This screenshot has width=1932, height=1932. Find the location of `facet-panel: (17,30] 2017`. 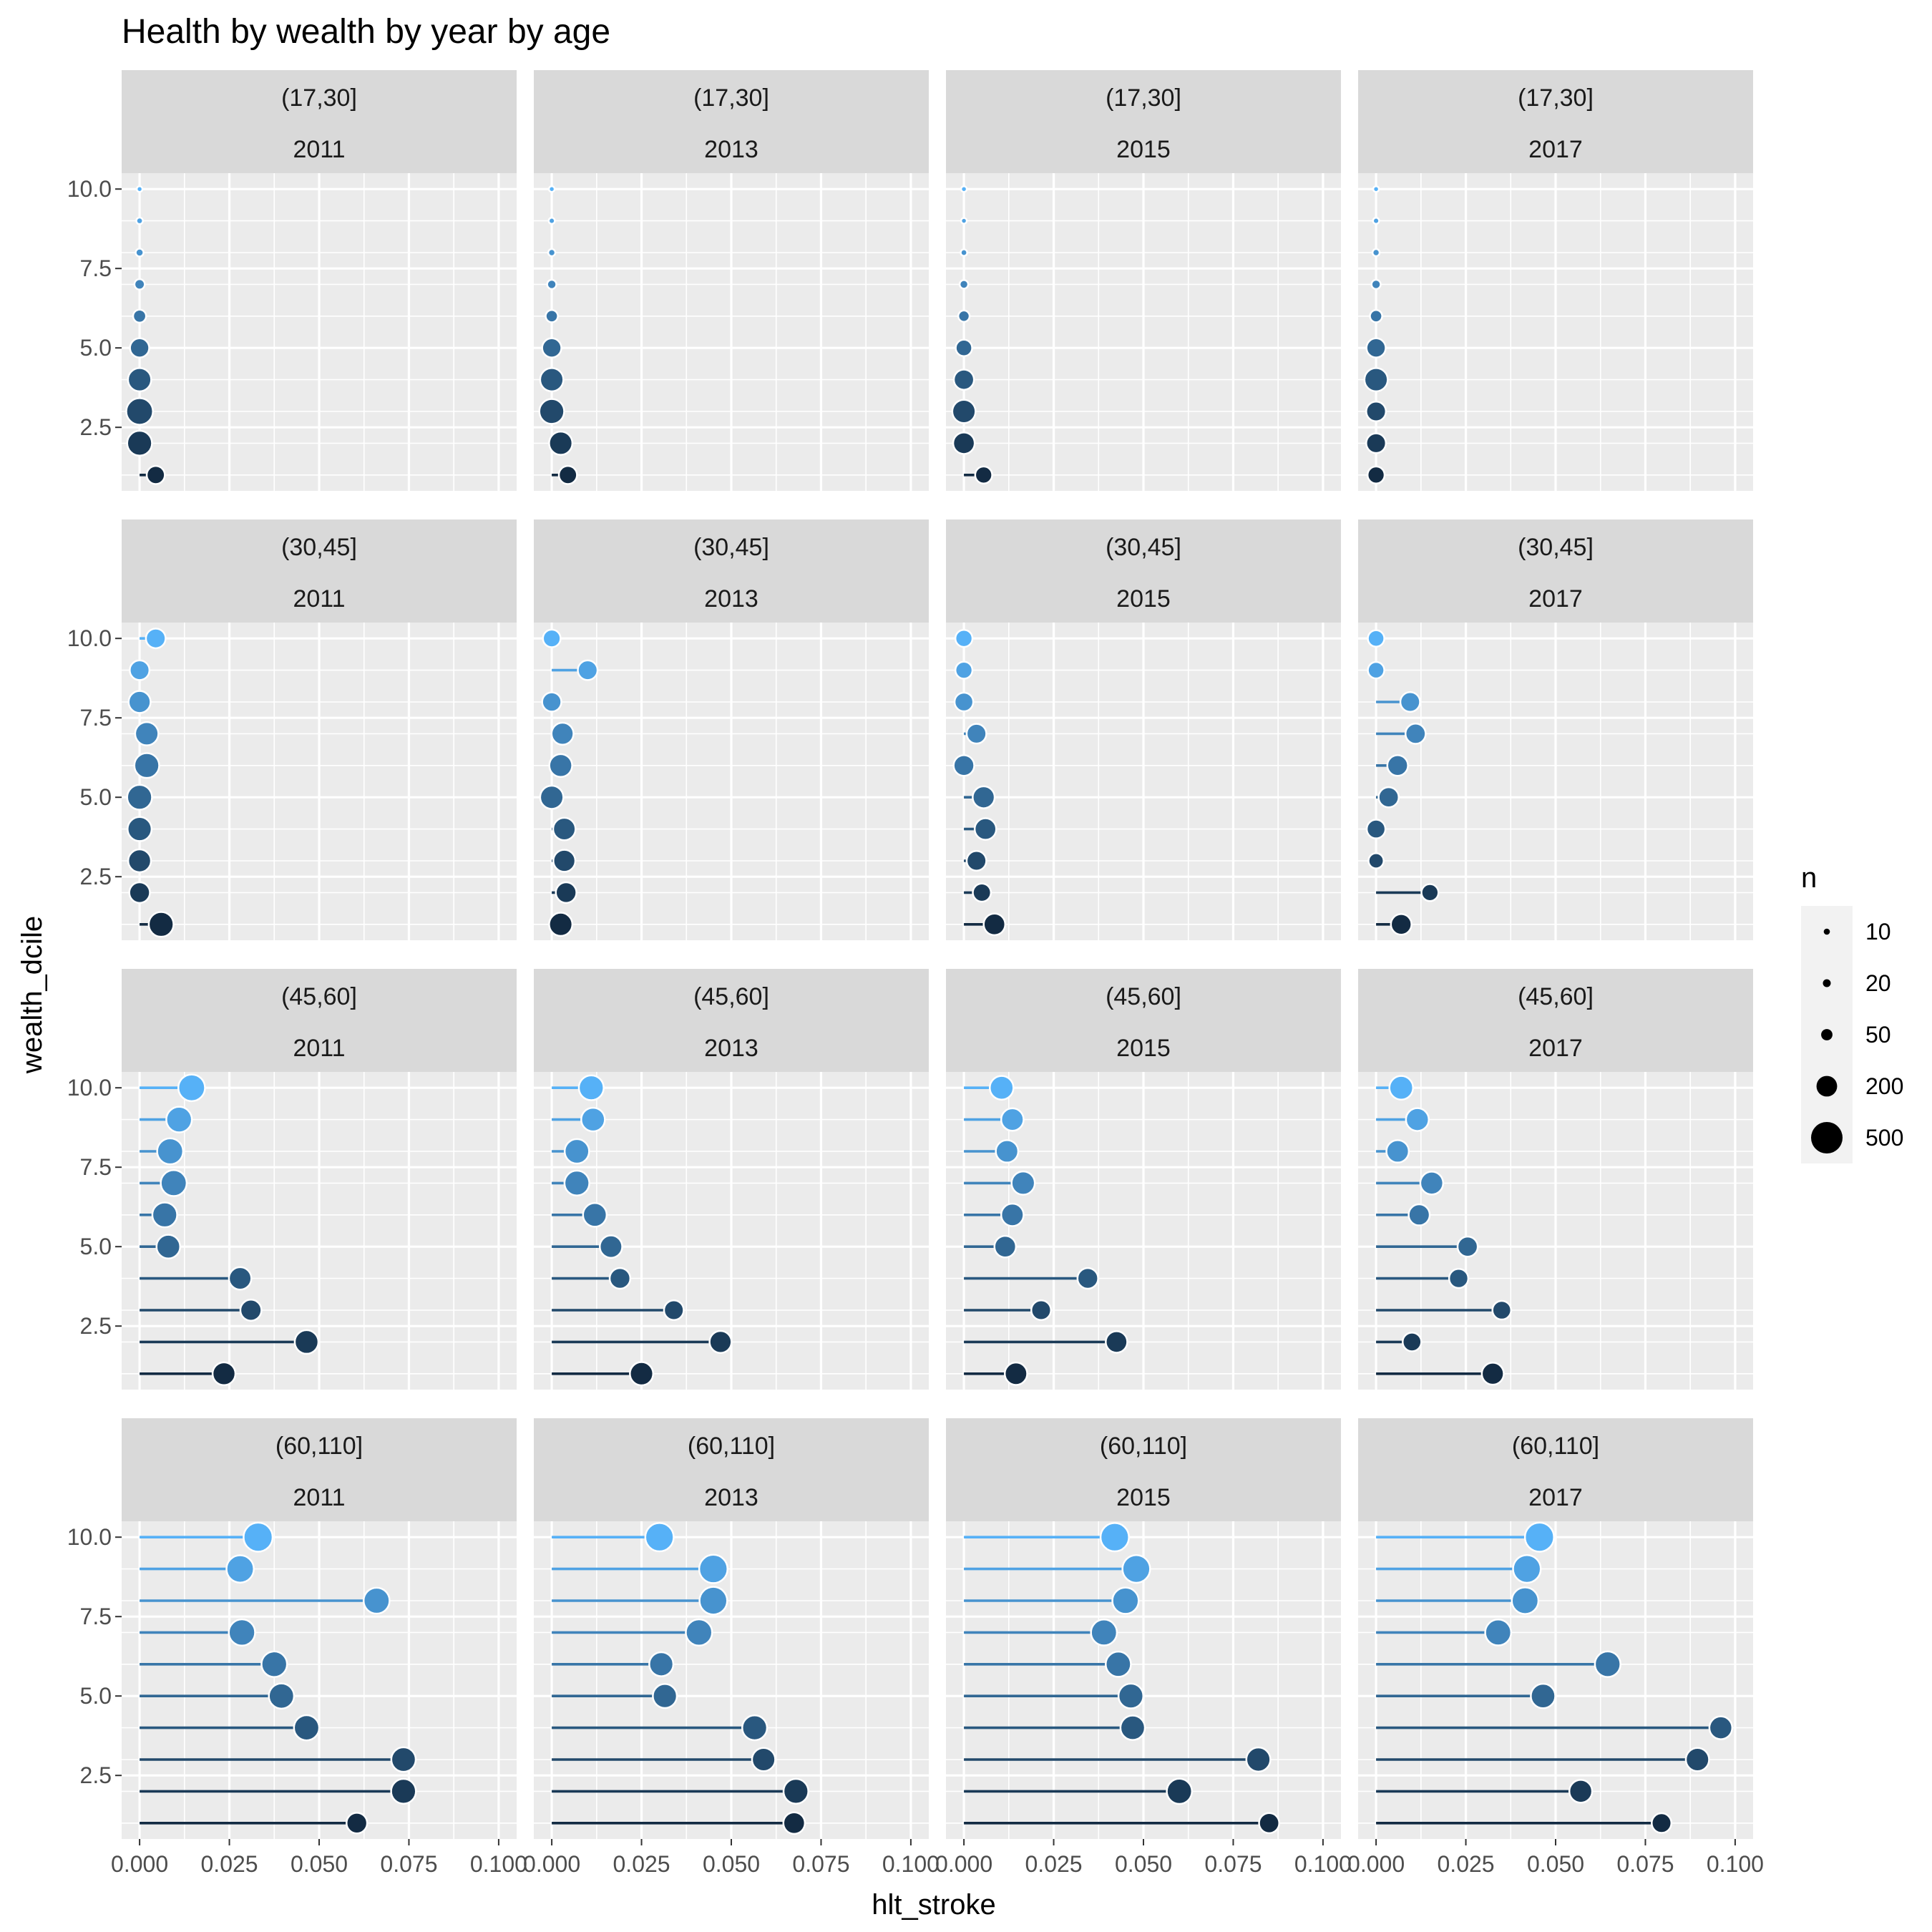

facet-panel: (17,30] 2017 is located at coordinates (1555, 280).